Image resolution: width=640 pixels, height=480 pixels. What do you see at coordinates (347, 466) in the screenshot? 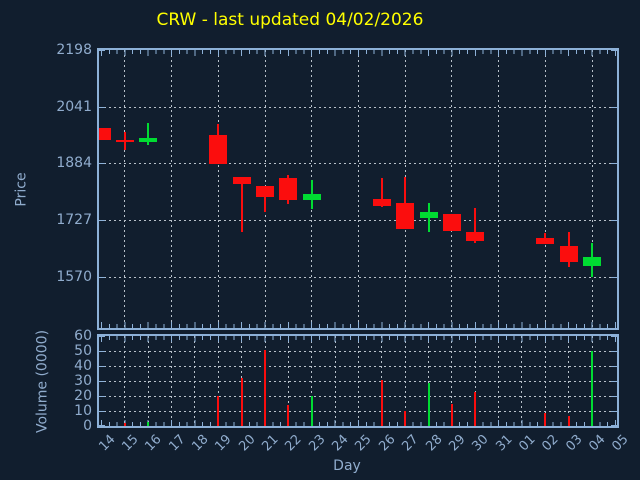
I see `x-axis-label: Day` at bounding box center [347, 466].